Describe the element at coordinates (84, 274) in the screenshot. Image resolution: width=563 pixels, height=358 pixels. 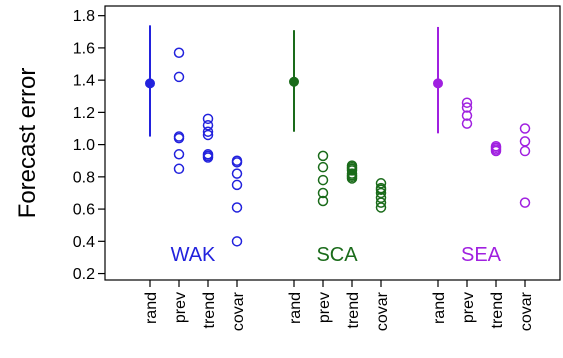
I see `y-tick-label: 0.2` at that location.